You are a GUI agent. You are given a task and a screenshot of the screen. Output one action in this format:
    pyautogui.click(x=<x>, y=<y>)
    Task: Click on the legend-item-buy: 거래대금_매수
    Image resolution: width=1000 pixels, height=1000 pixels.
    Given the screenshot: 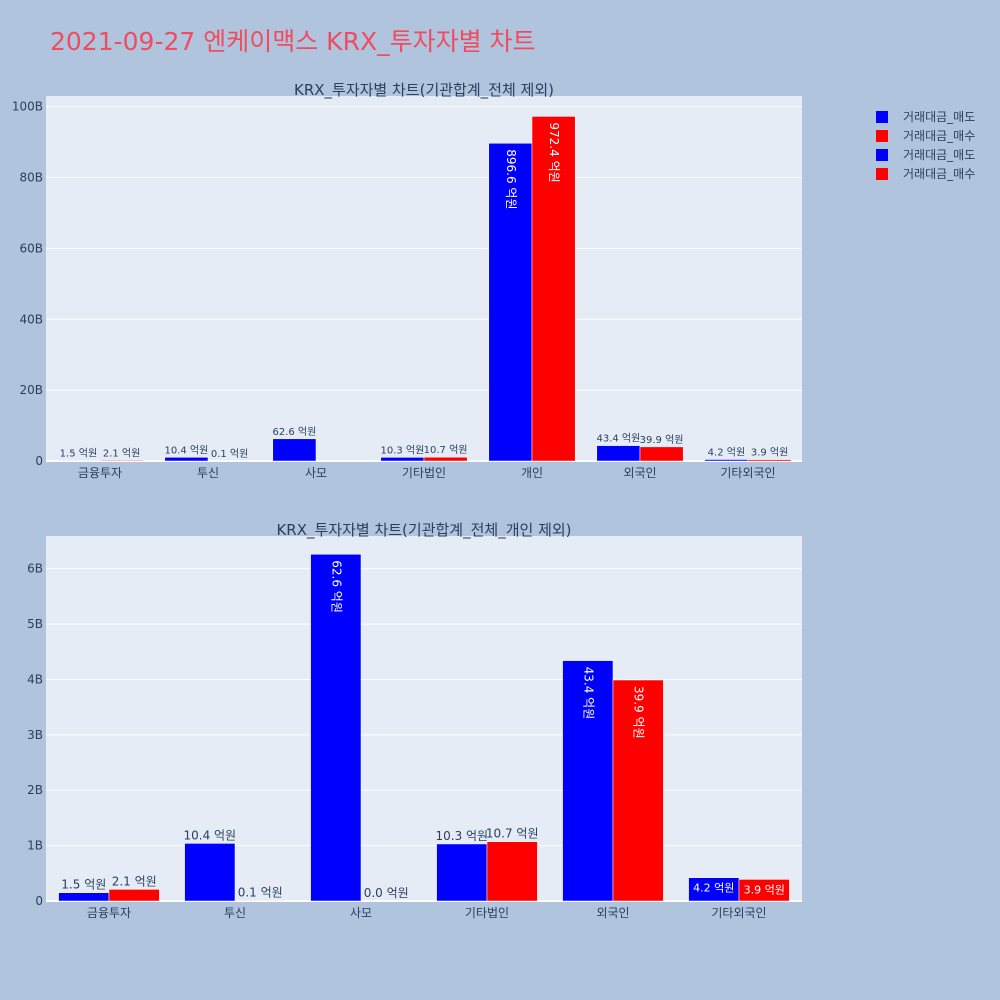 What is the action you would take?
    pyautogui.click(x=925, y=135)
    